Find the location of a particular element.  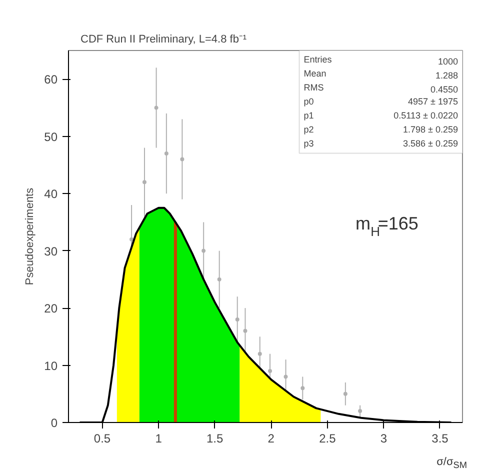

text: p2 1.798 ± 0.259 is located at coordinates (381, 129).